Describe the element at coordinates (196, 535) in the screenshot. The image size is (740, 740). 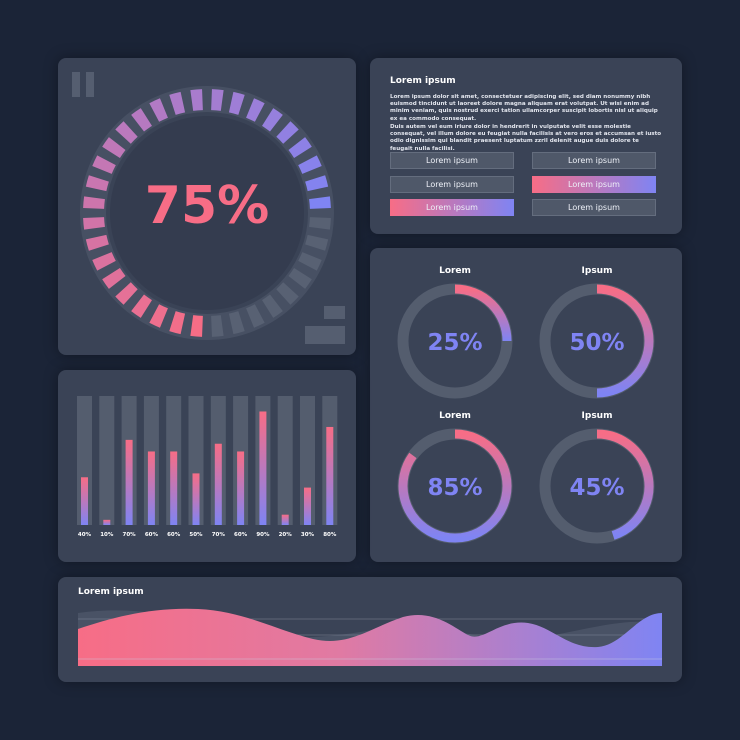
I see `bar-label: 50%` at that location.